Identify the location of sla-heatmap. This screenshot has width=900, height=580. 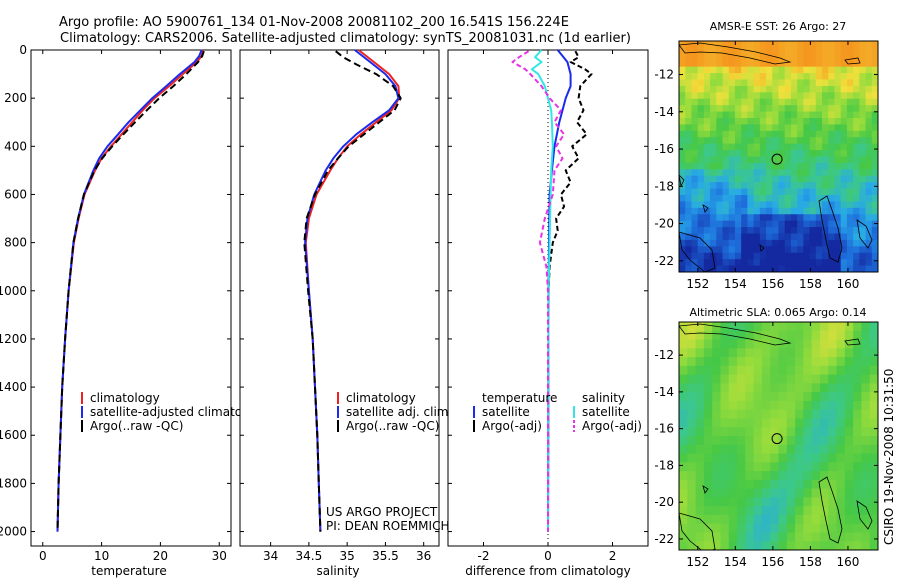
(778, 436).